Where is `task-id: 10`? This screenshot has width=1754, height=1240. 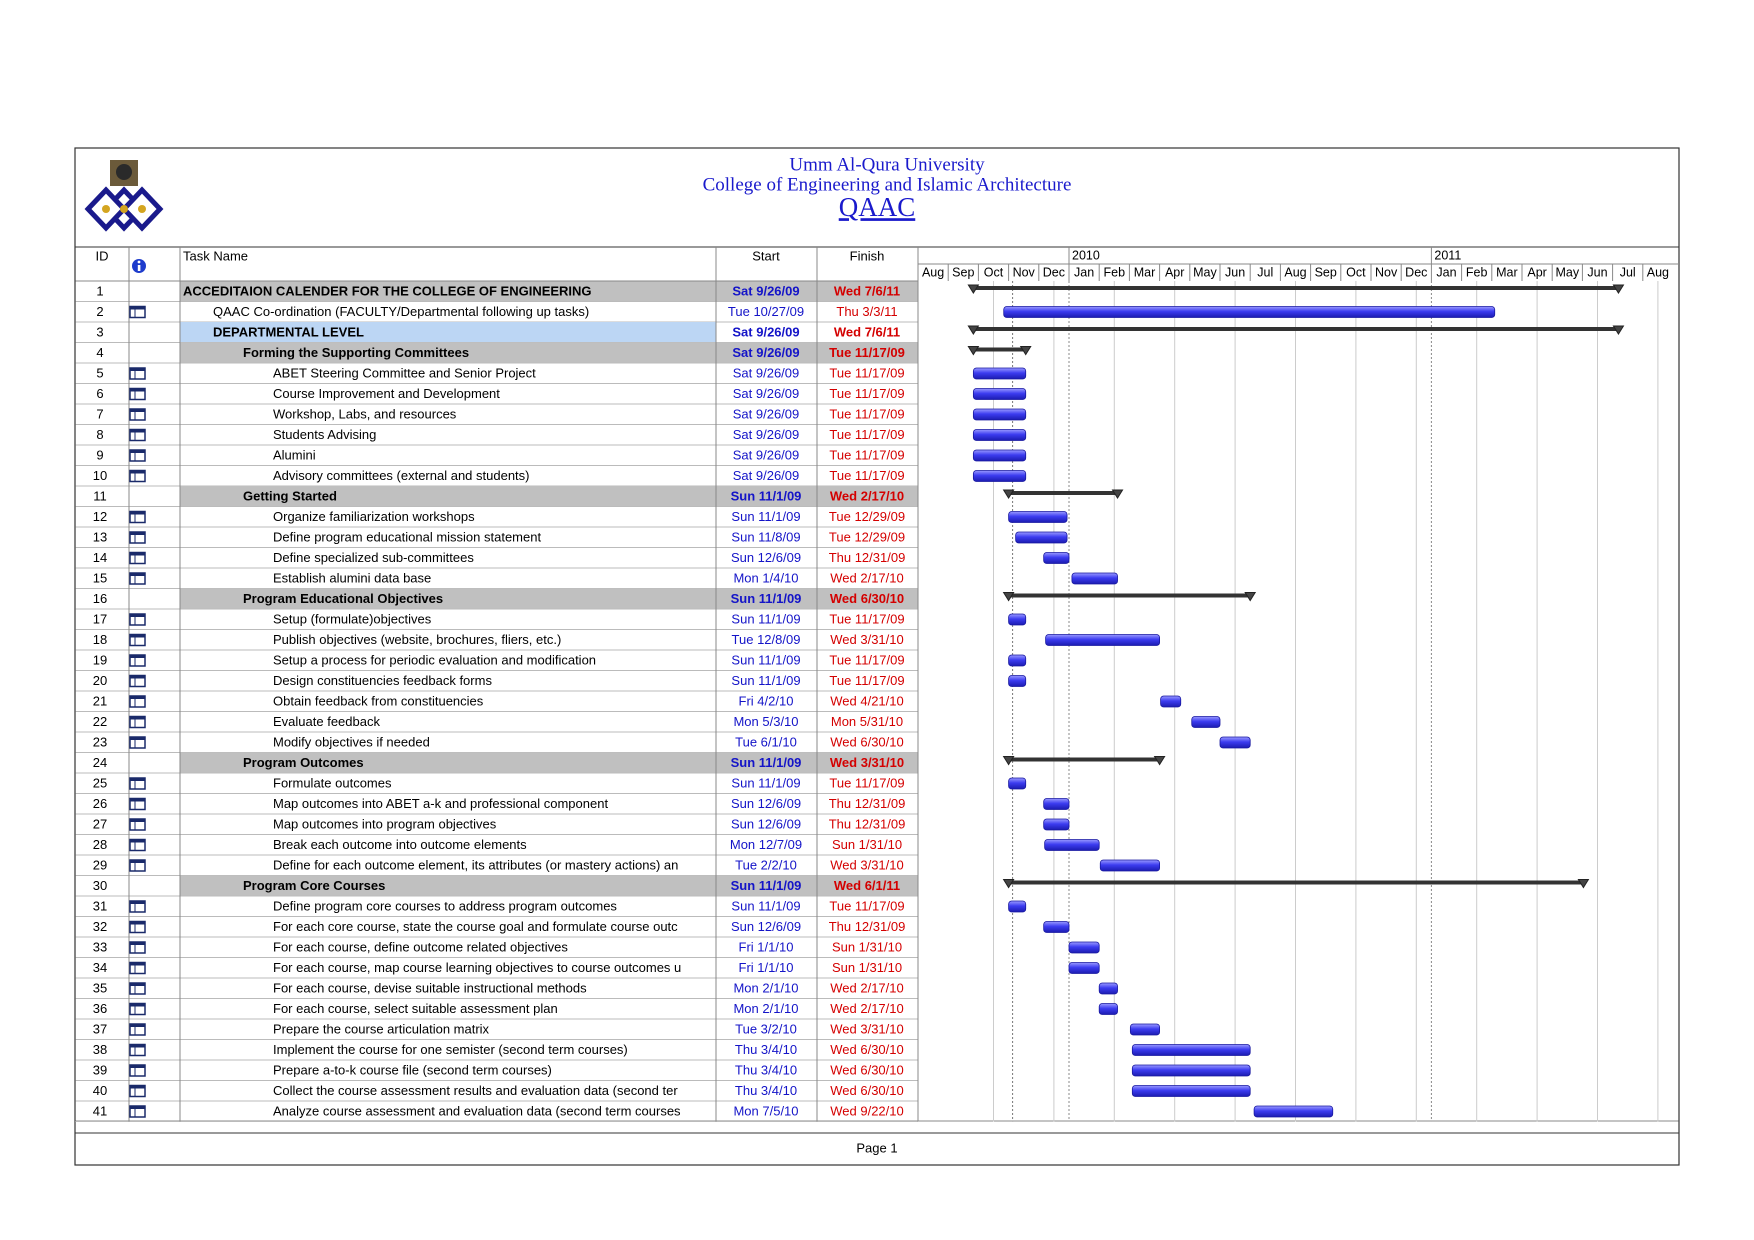 task-id: 10 is located at coordinates (100, 475).